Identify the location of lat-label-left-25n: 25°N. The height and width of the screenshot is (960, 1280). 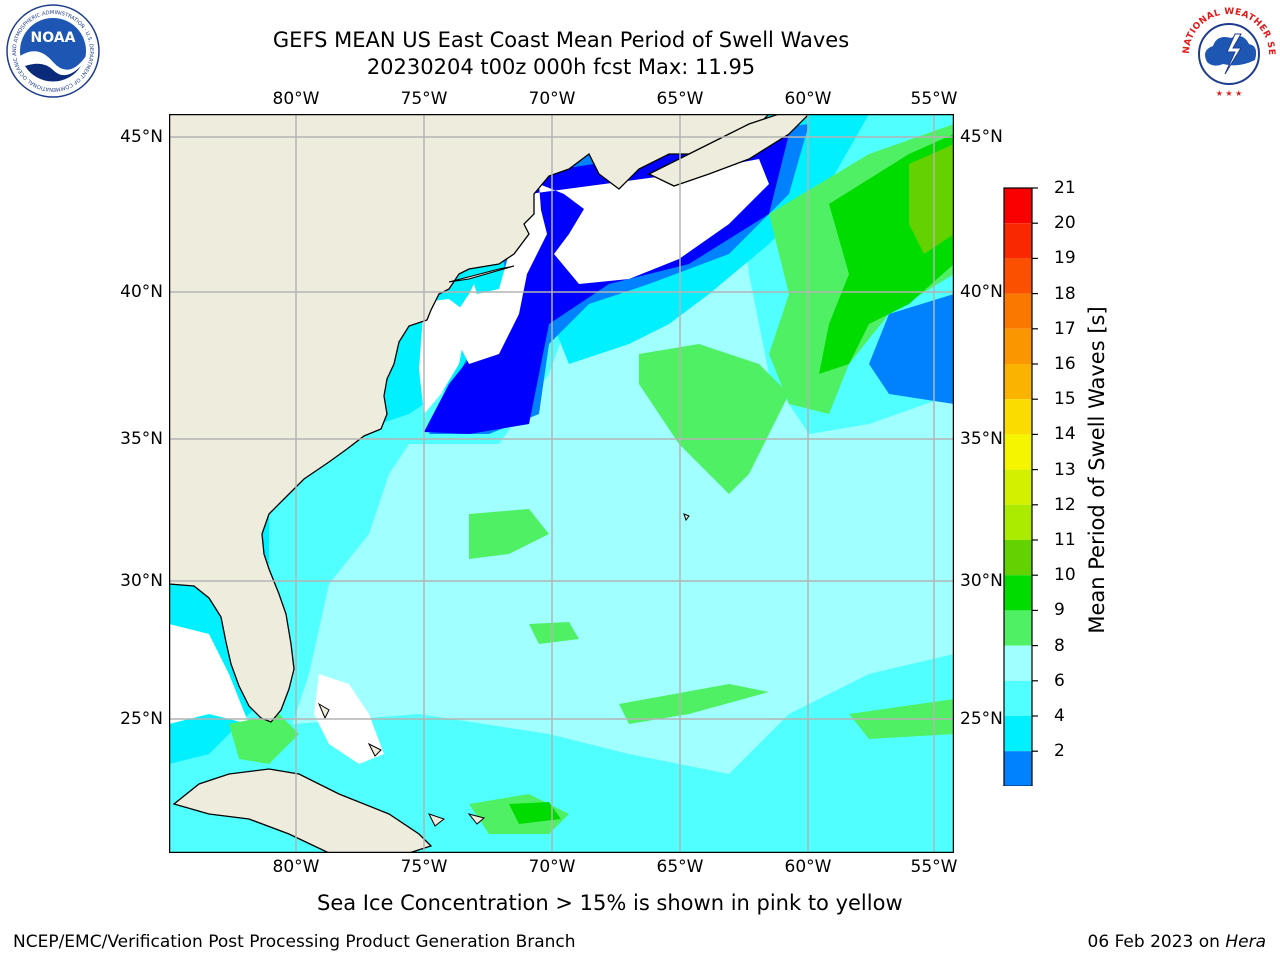
(141, 719).